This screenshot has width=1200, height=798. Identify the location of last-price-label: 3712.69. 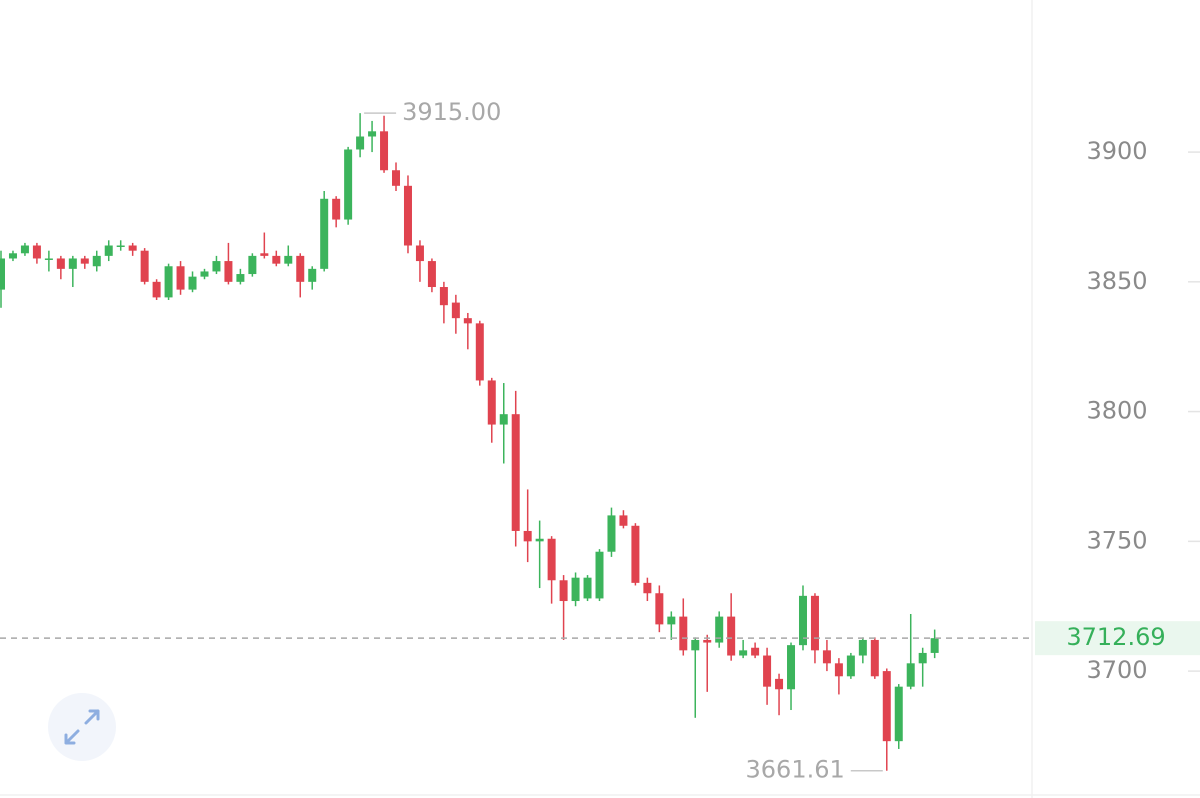
(1115, 637).